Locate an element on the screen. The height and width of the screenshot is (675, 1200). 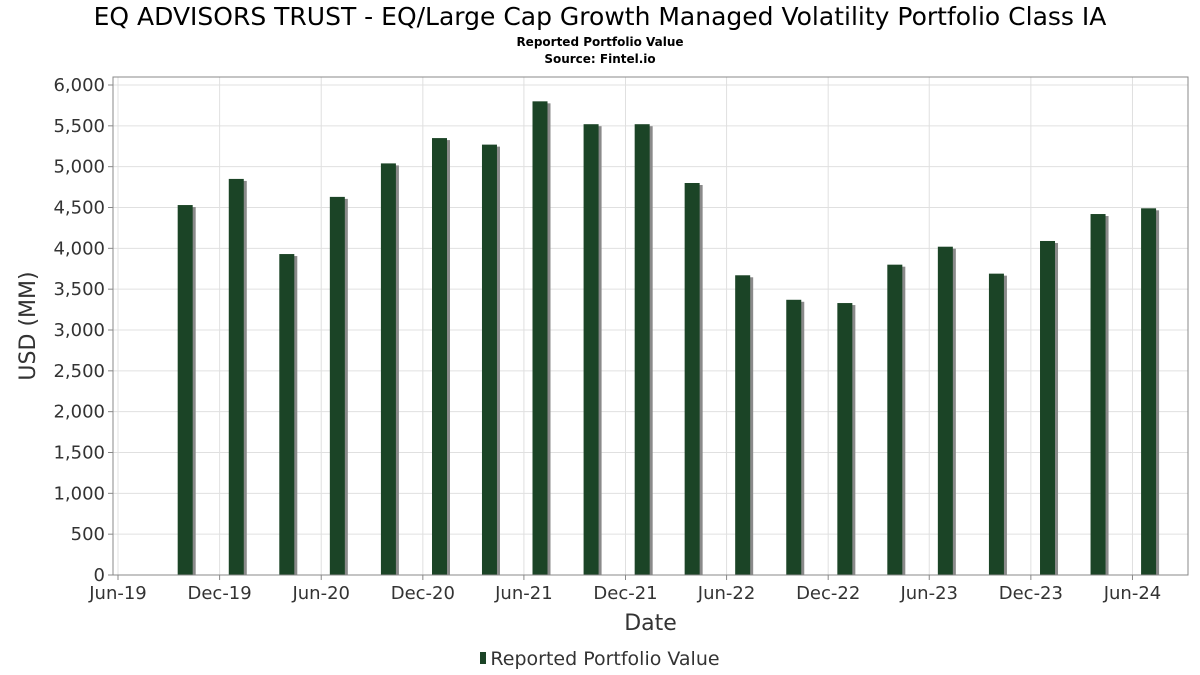
chart-source: Source: Fintel.io is located at coordinates (600, 59).